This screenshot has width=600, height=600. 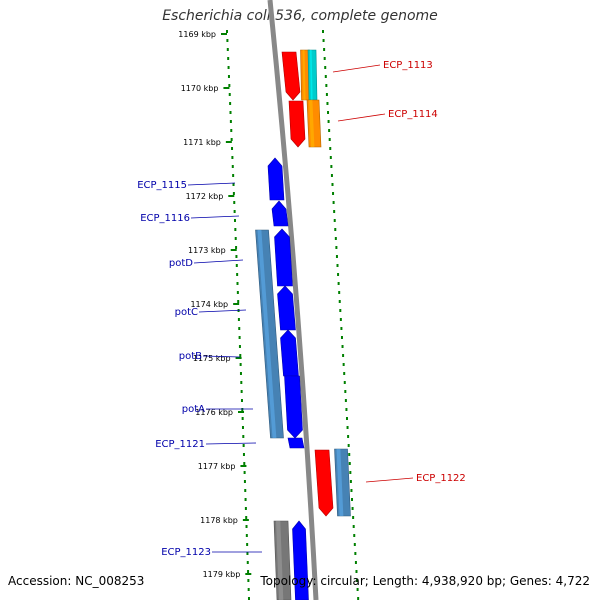 What do you see at coordinates (441, 478) in the screenshot?
I see `gene-label: ECP_1122` at bounding box center [441, 478].